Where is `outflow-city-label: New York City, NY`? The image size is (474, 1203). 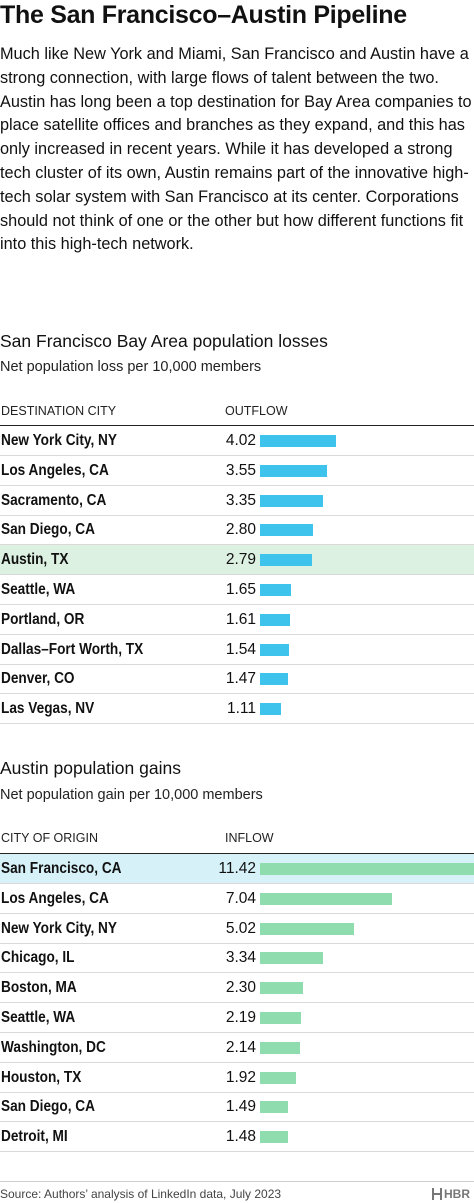
outflow-city-label: New York City, NY is located at coordinates (59, 440).